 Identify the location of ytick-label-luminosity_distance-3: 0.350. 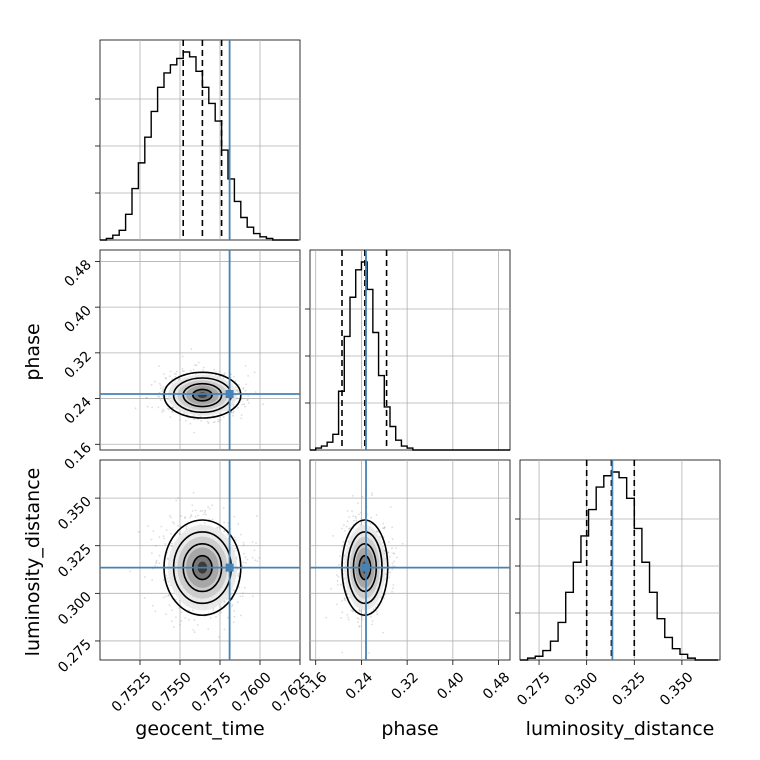
(75, 514).